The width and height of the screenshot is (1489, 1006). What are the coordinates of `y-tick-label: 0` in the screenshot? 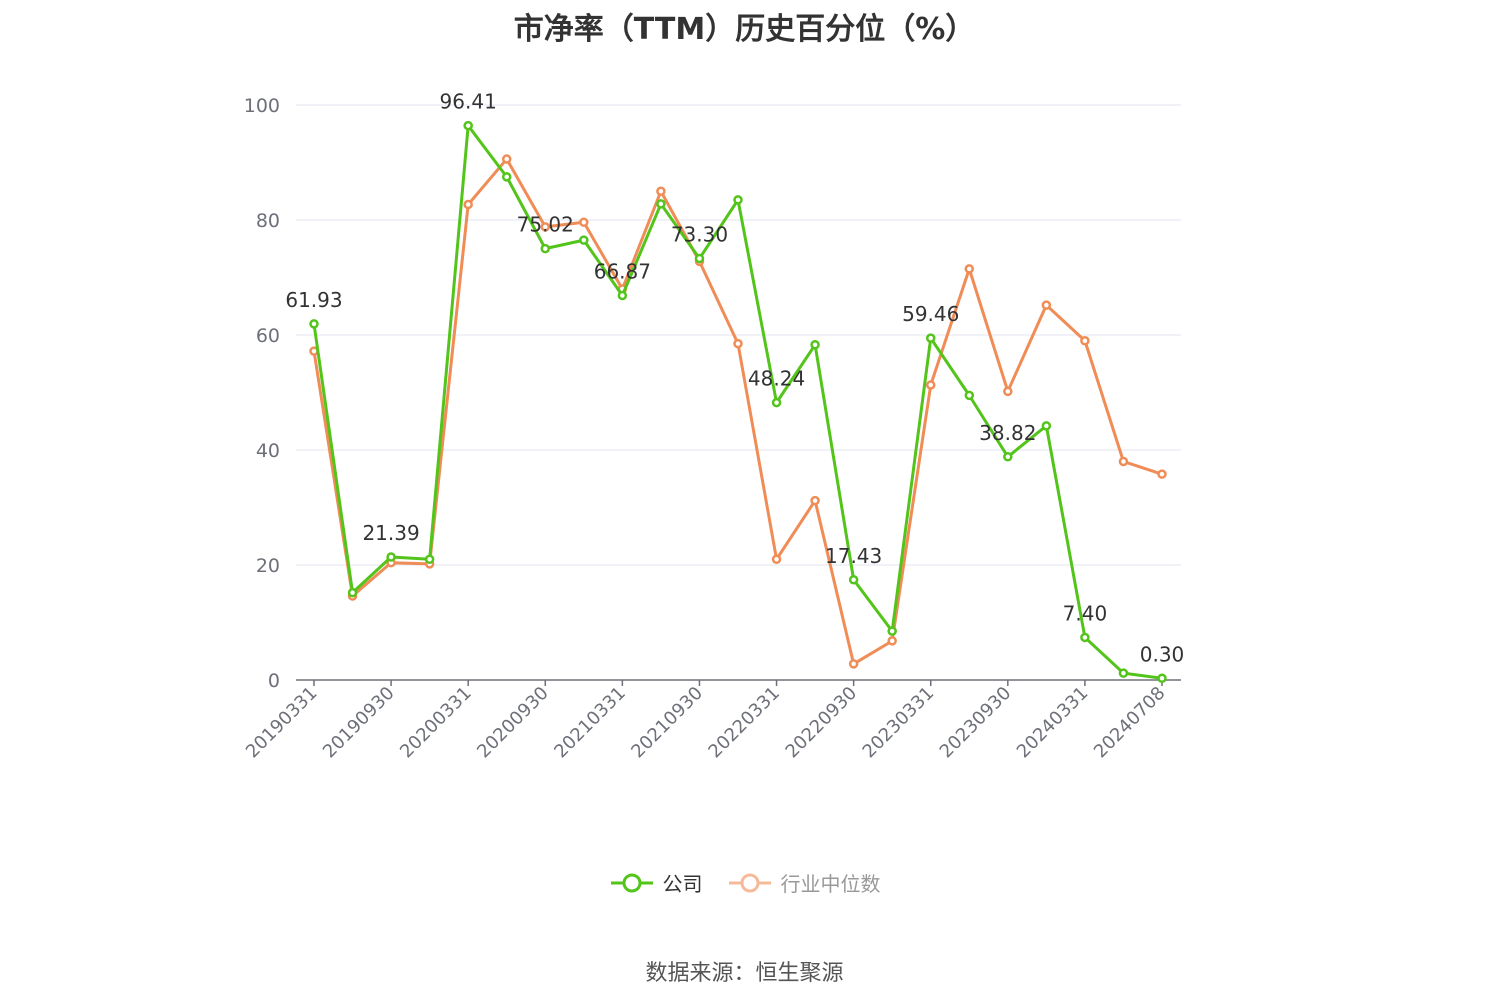 It's located at (274, 681).